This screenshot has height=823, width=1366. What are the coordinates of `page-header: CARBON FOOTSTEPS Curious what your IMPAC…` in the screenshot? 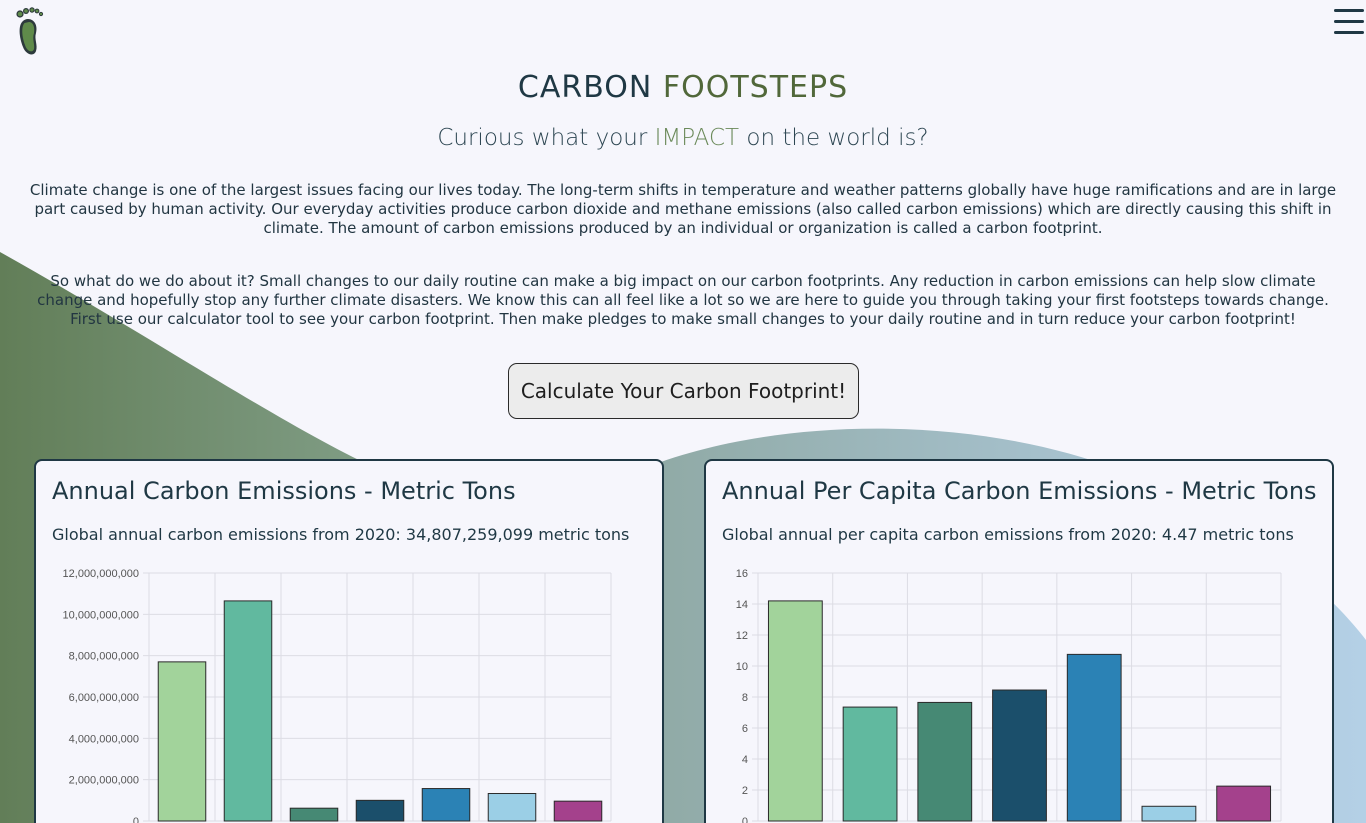 It's located at (683, 110).